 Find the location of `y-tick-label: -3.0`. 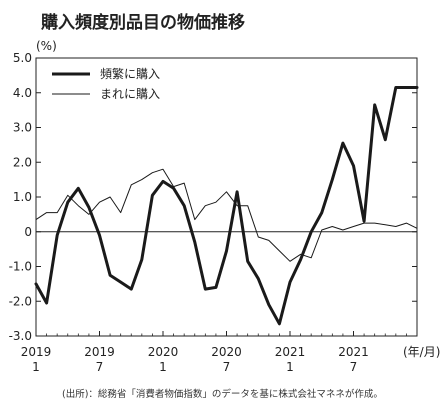

y-tick-label: -3.0 is located at coordinates (20, 336).